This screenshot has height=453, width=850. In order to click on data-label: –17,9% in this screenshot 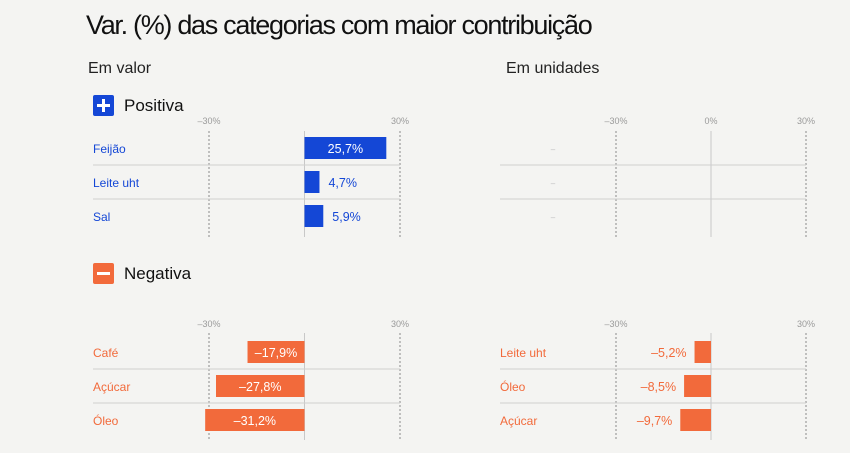, I will do `click(276, 353)`.